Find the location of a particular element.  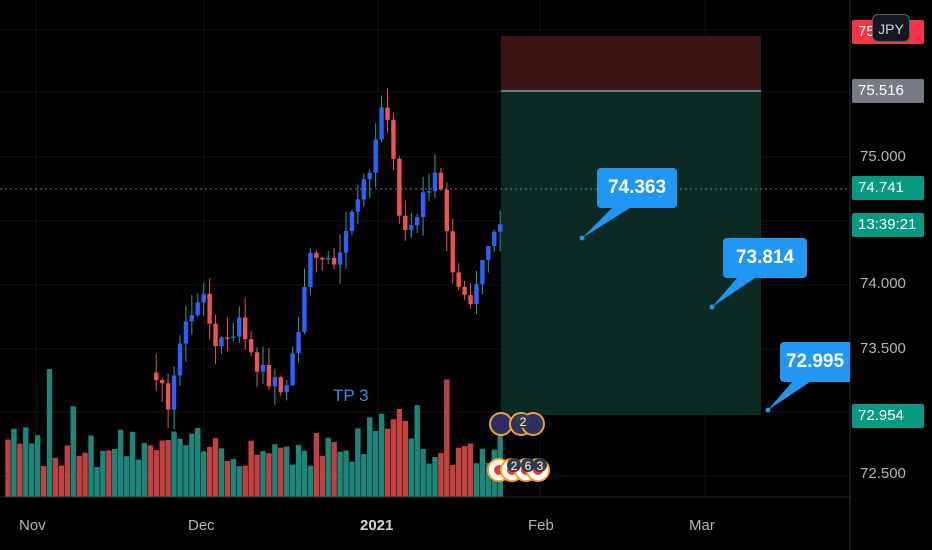

x-tick: 2021 is located at coordinates (377, 525).